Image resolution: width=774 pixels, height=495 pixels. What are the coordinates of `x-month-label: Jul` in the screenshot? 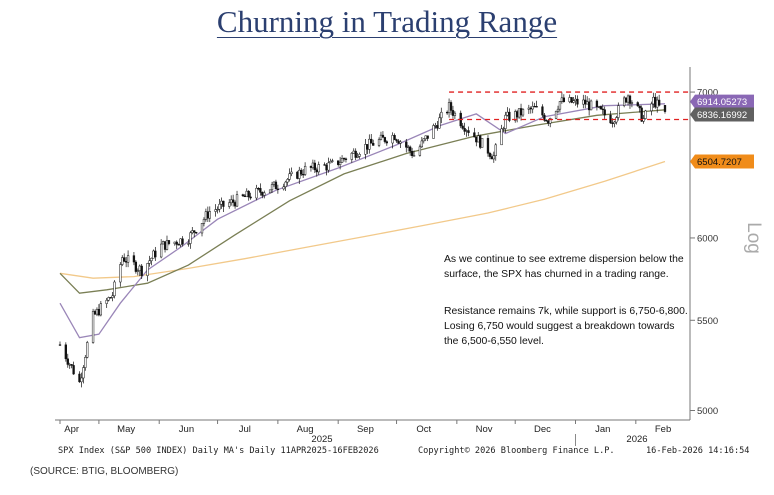 It's located at (245, 429).